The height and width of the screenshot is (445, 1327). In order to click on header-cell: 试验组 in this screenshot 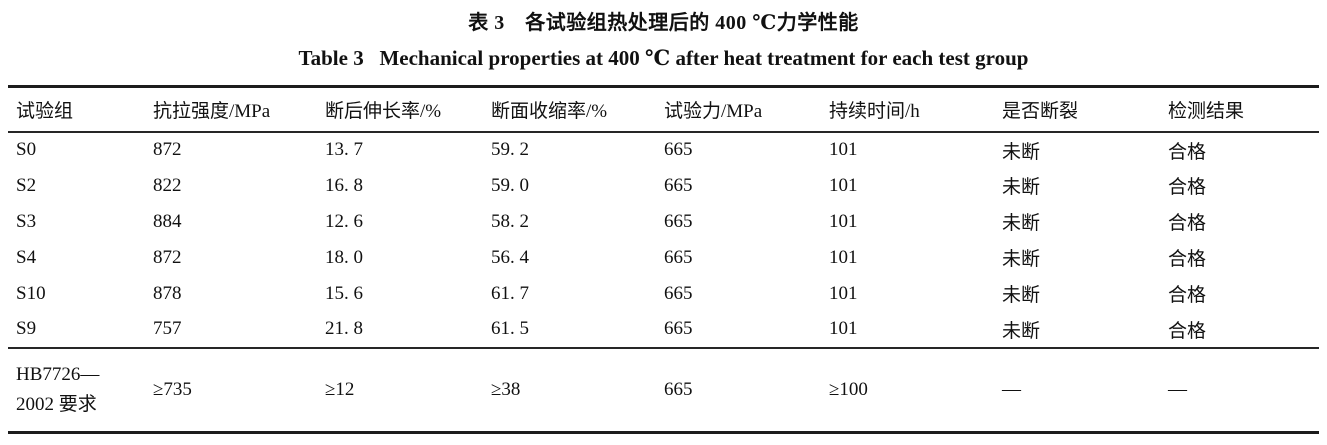, I will do `click(45, 111)`.